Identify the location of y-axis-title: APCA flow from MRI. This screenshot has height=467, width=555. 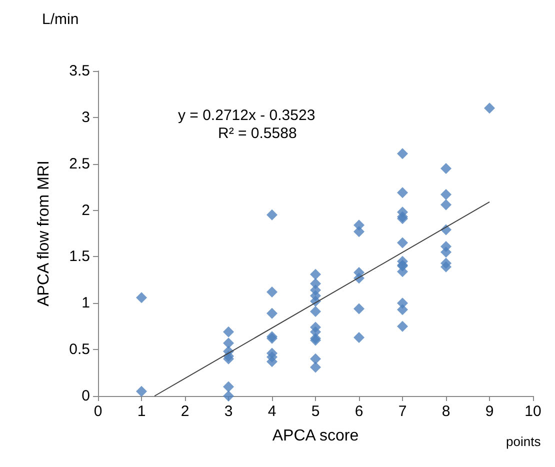
(44, 233).